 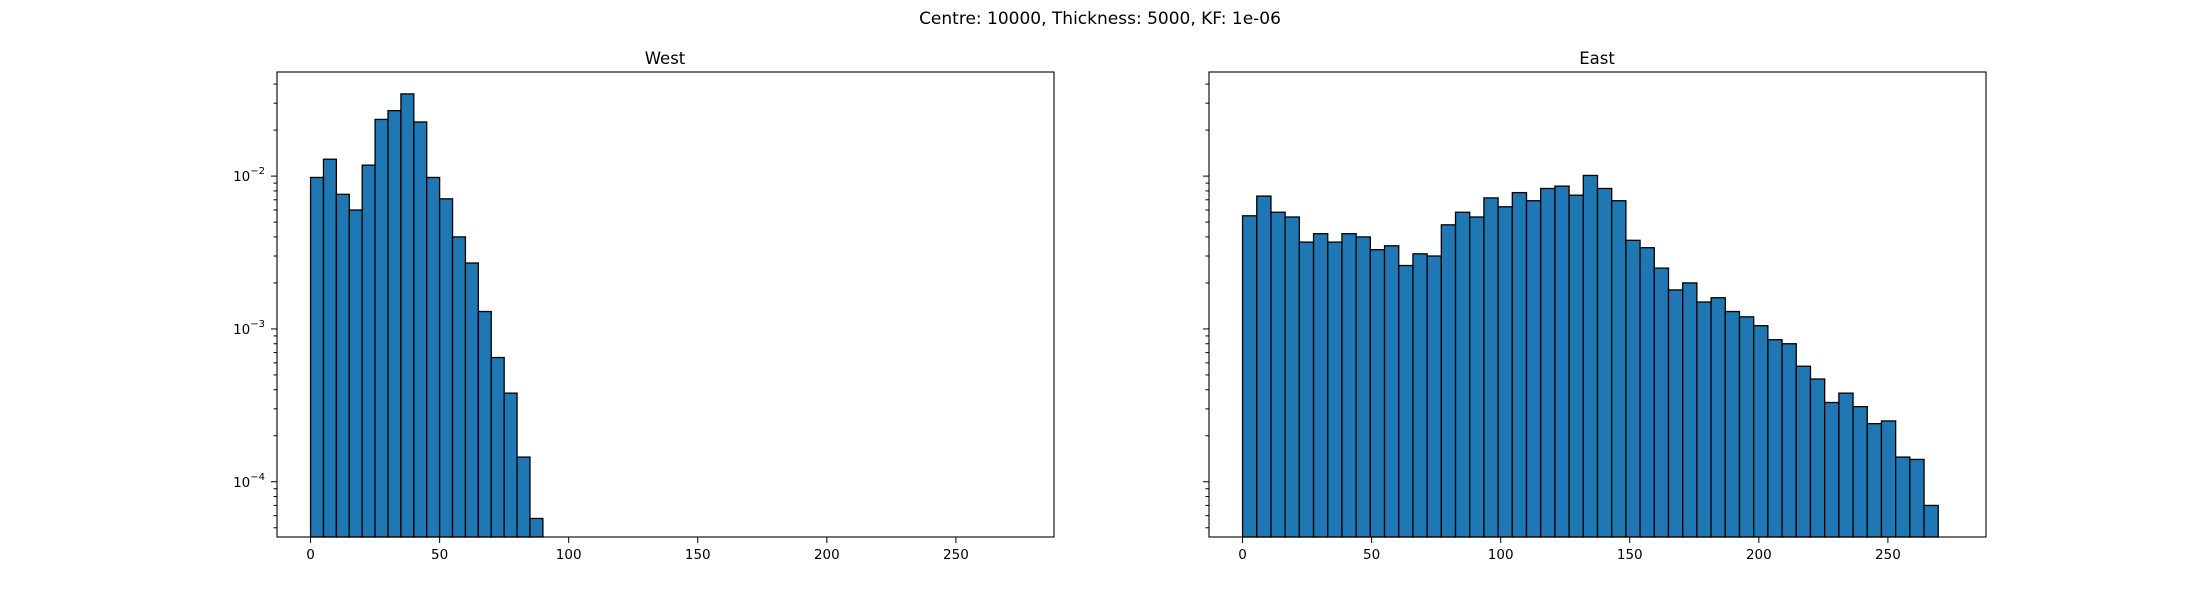 I want to click on y-axis-east, so click(x=1206, y=306).